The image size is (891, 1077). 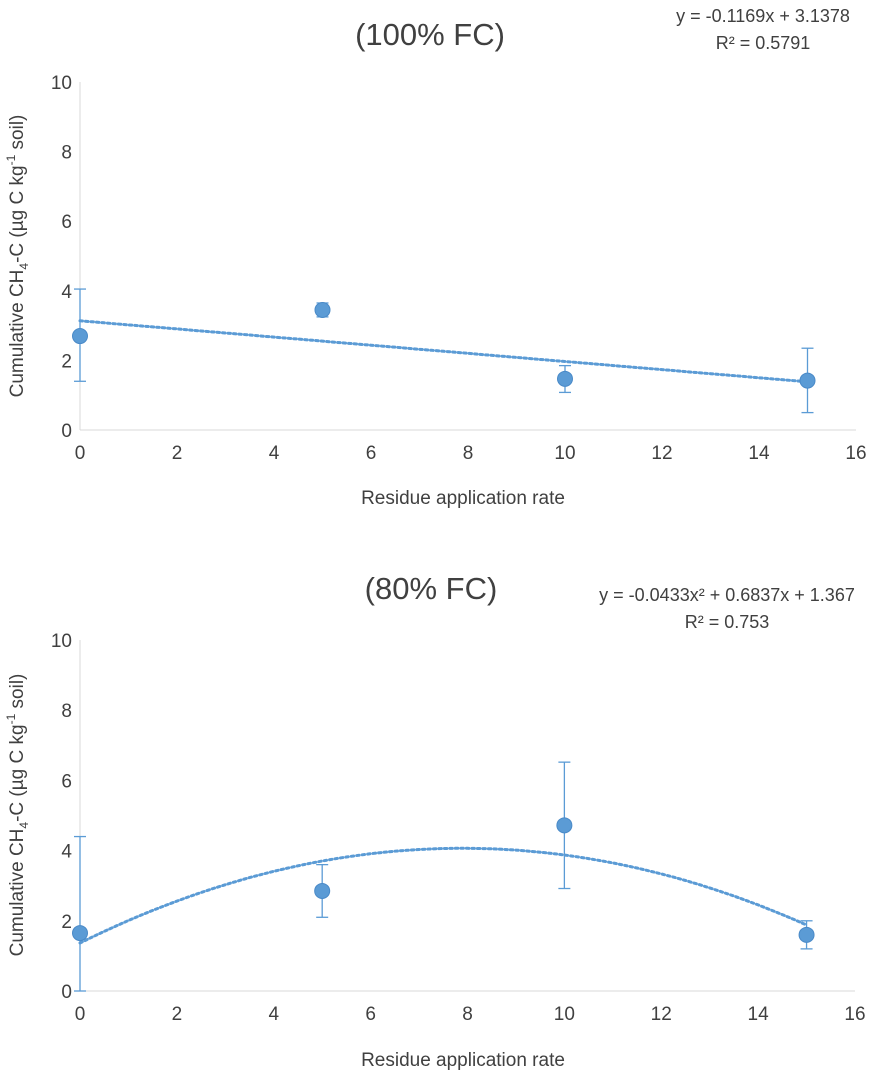 What do you see at coordinates (430, 34) in the screenshot?
I see `chart-title: (100% FC)` at bounding box center [430, 34].